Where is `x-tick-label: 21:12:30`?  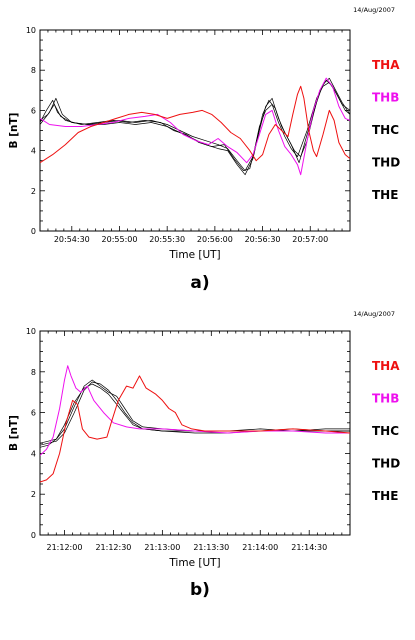
x-tick-label: 21:12:30 is located at coordinates (113, 547).